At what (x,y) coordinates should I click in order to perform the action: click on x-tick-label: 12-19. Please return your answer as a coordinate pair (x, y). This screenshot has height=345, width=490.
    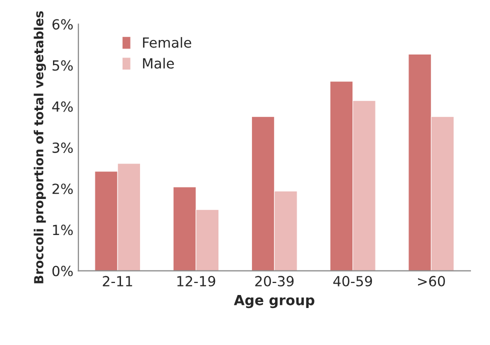
    Looking at the image, I should click on (196, 281).